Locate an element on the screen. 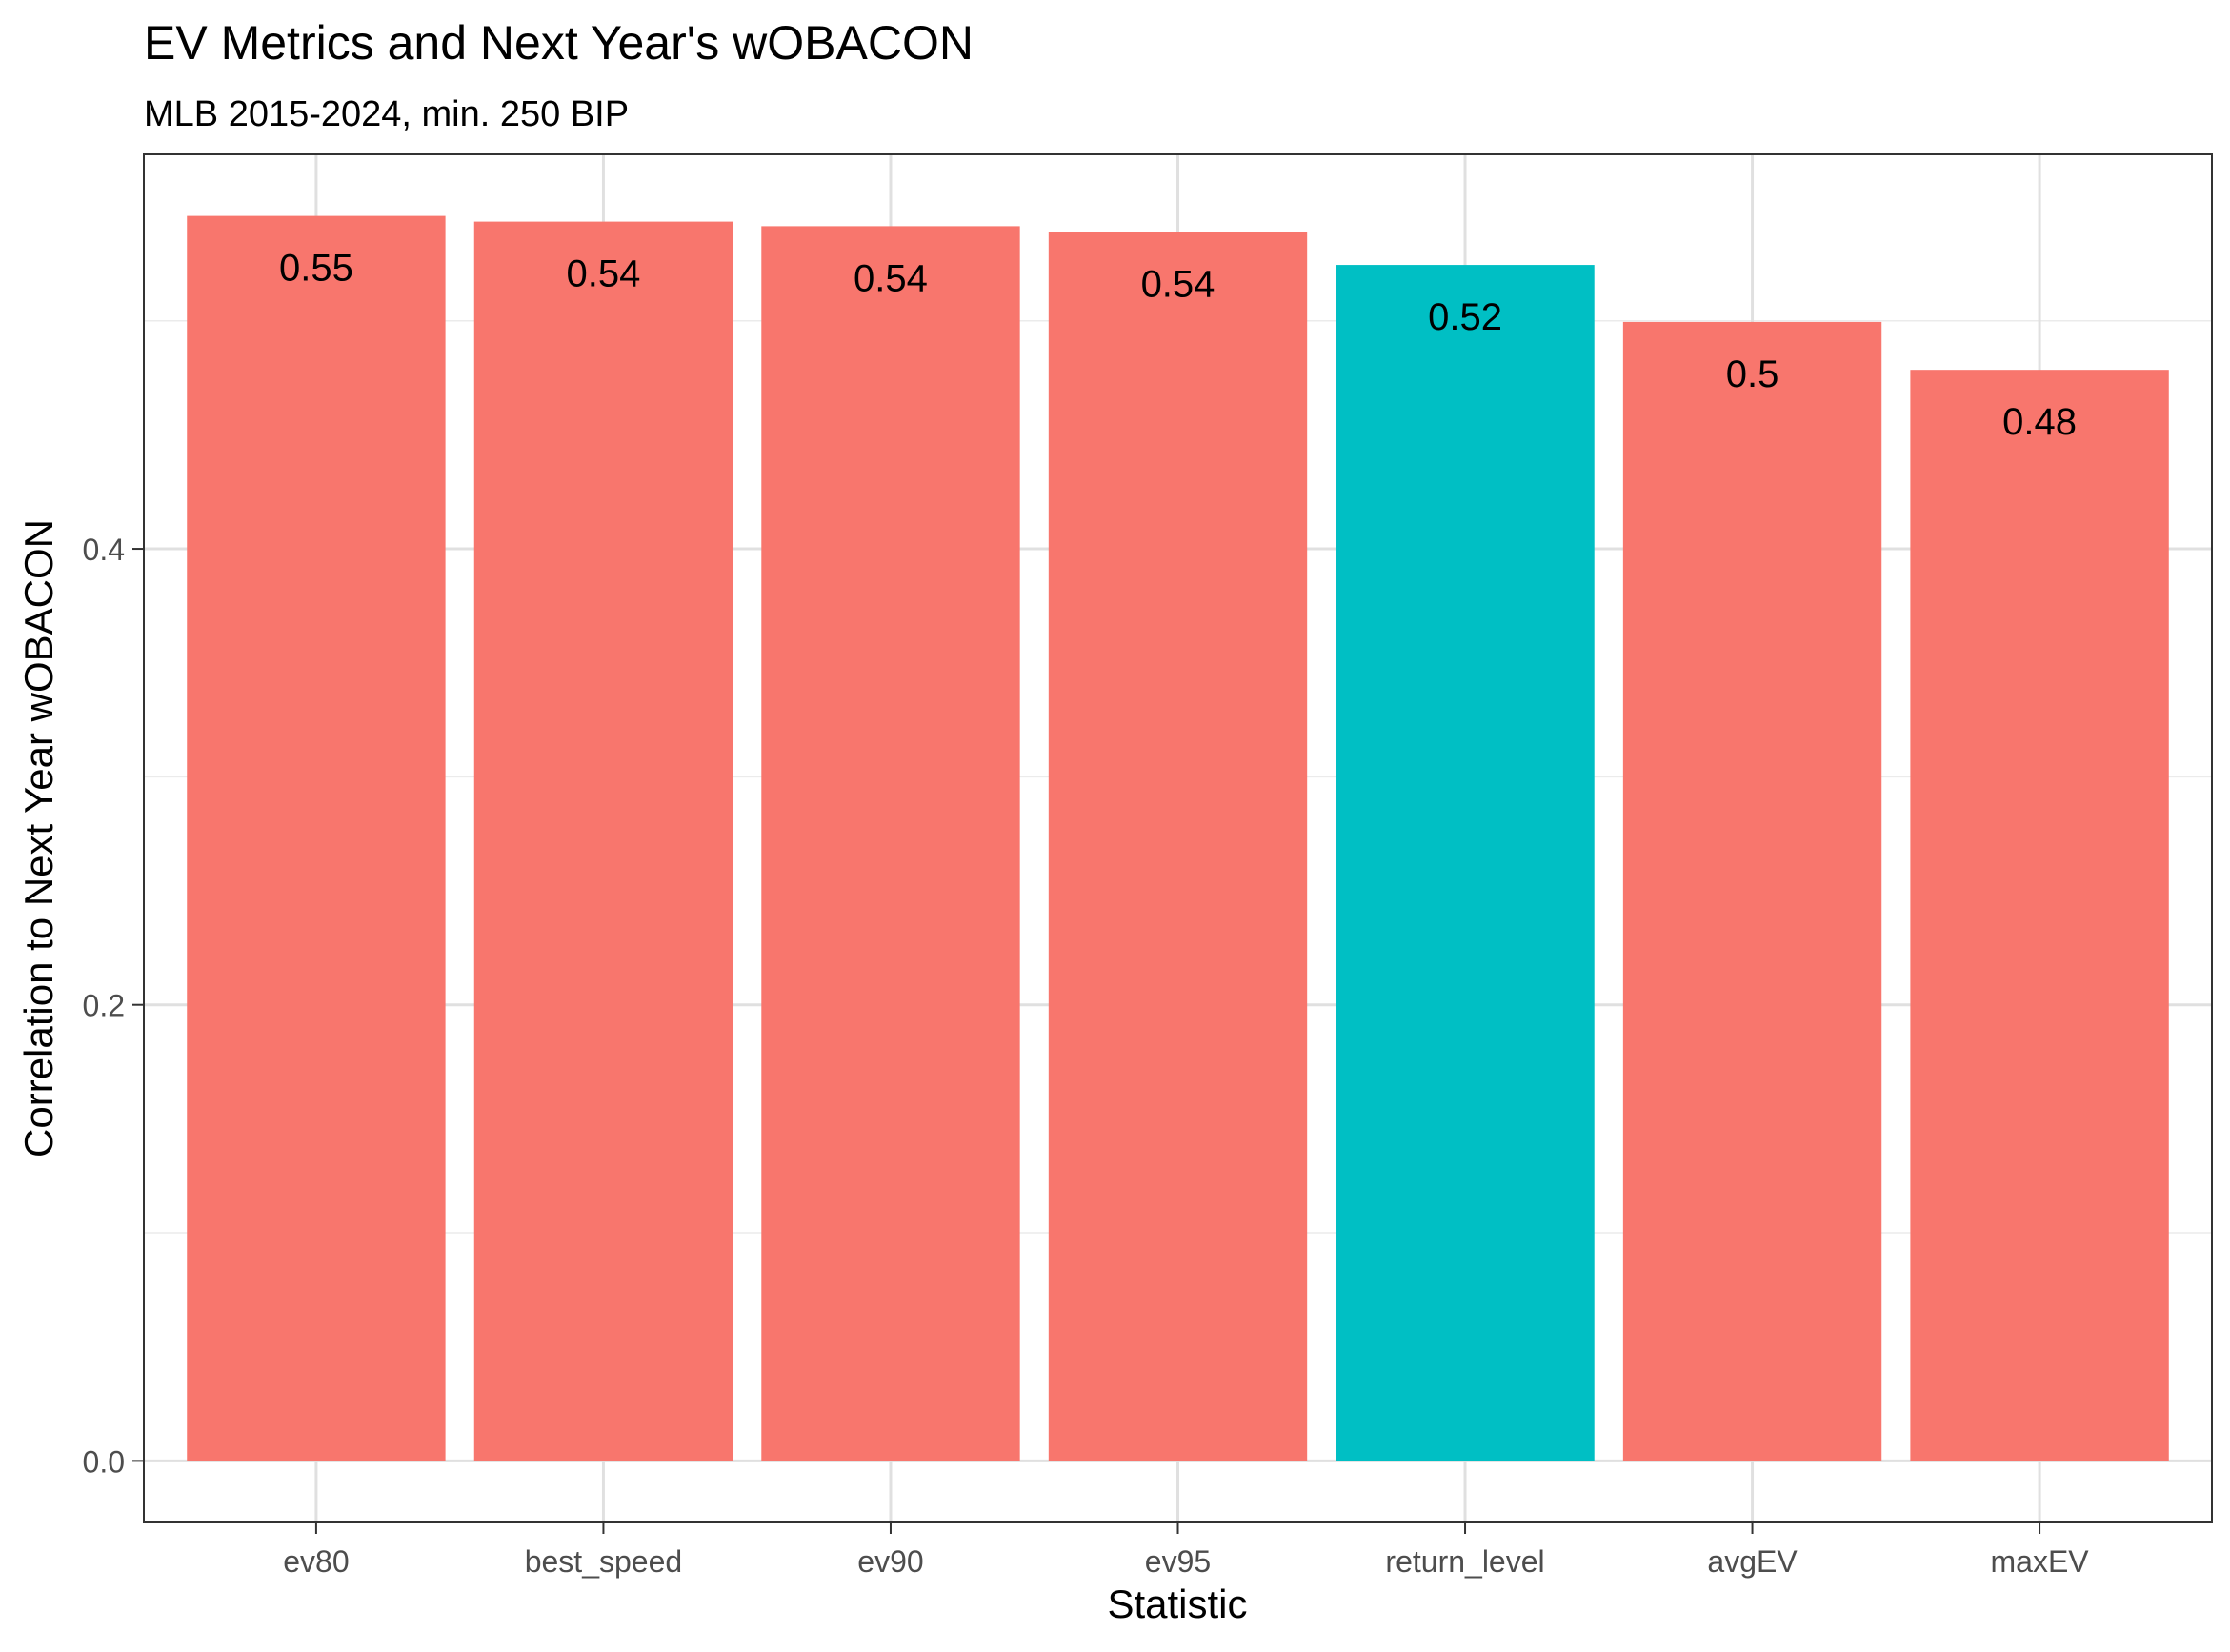  bar-value-label: 0.5 is located at coordinates (1753, 374).